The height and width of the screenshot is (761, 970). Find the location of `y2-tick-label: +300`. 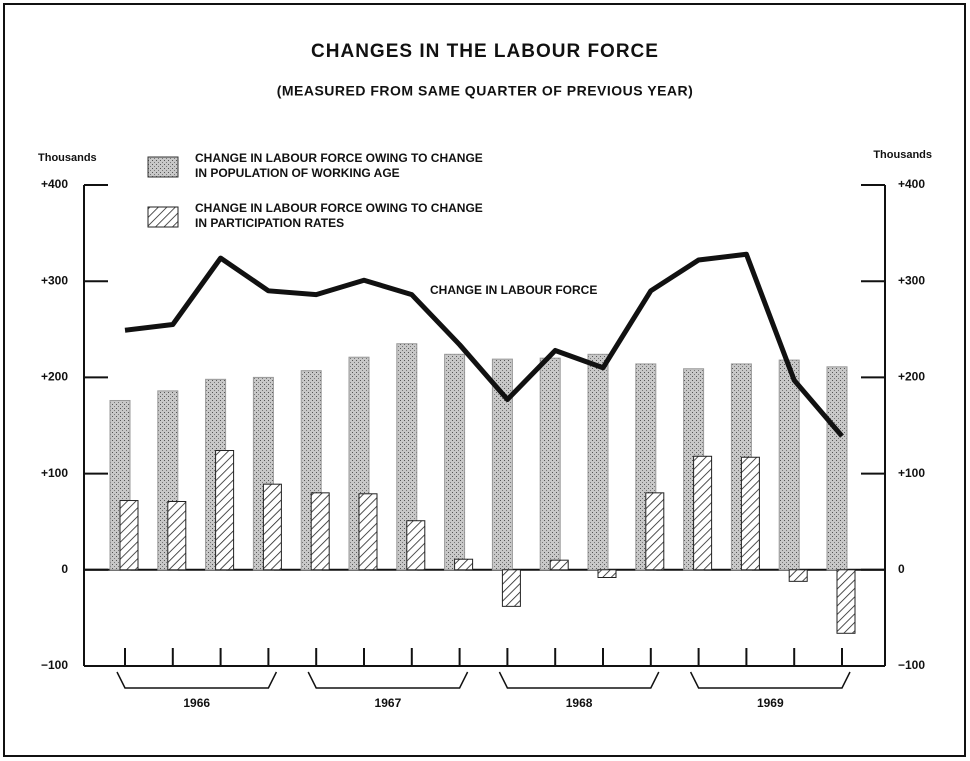

y2-tick-label: +300 is located at coordinates (911, 280).